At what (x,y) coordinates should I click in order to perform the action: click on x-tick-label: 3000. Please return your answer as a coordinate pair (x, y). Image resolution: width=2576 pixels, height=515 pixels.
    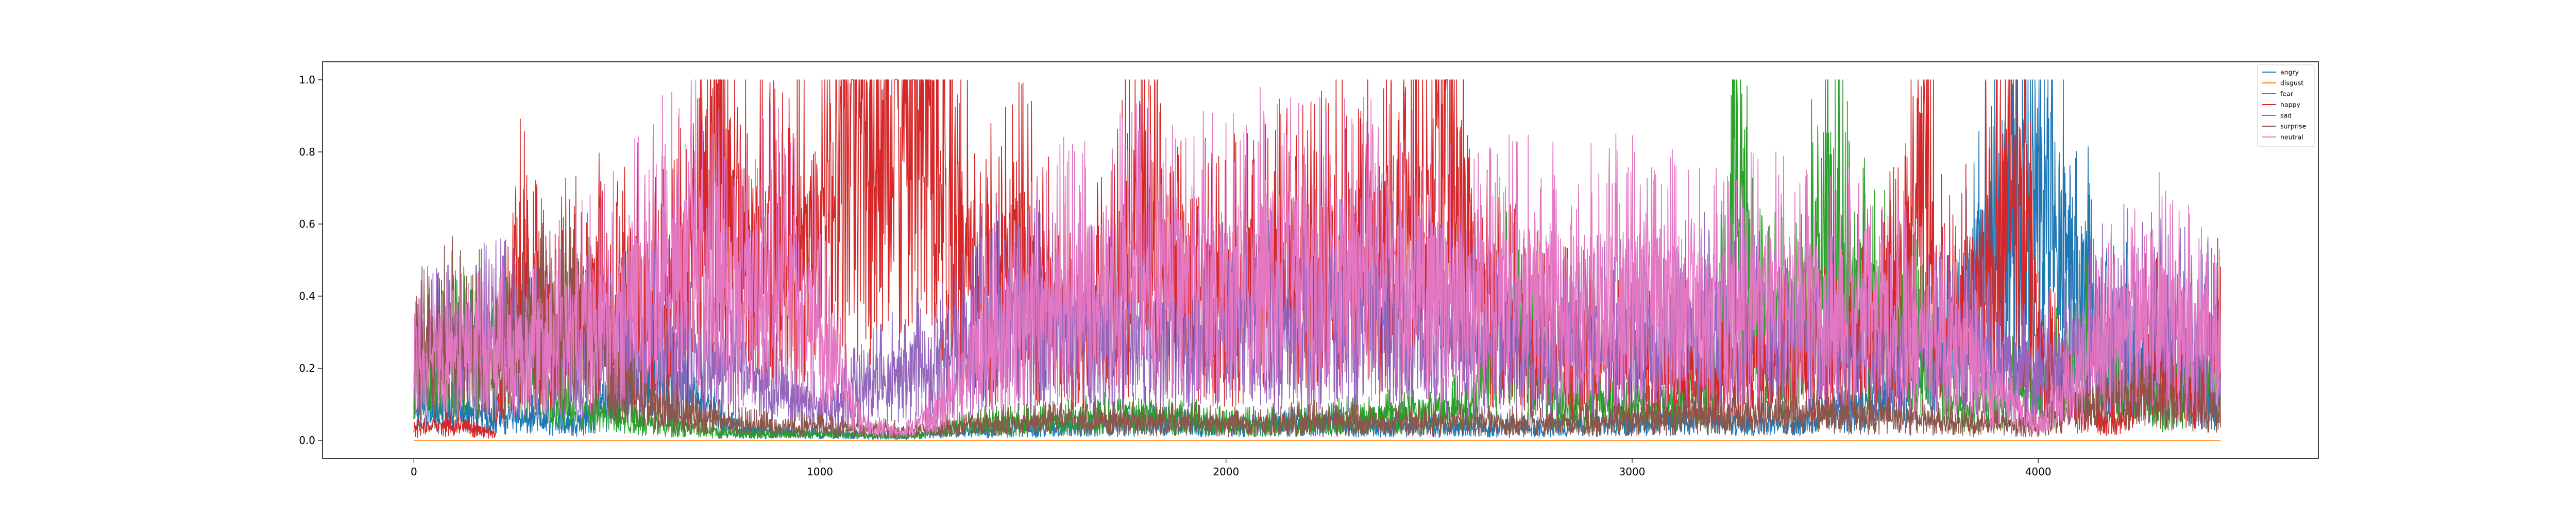
    Looking at the image, I should click on (1632, 472).